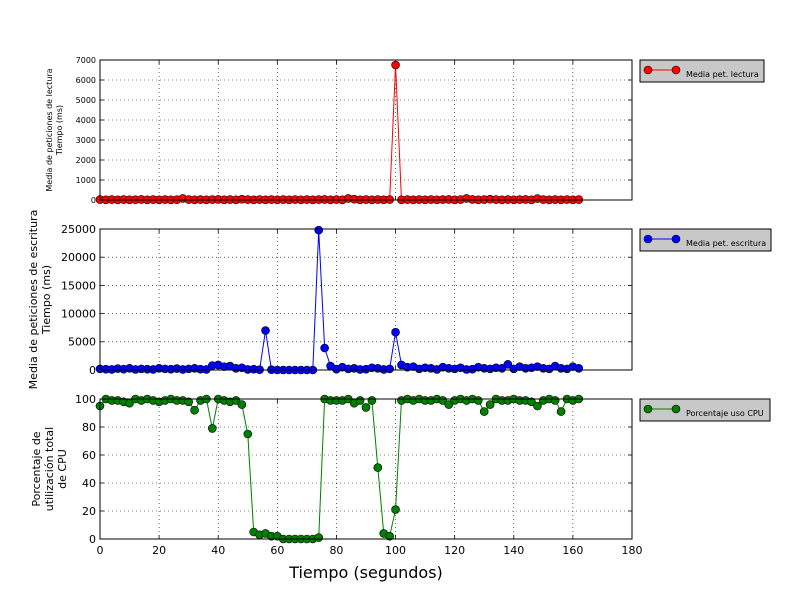 Image resolution: width=800 pixels, height=600 pixels. I want to click on y-tick-label: 25000, so click(78, 229).